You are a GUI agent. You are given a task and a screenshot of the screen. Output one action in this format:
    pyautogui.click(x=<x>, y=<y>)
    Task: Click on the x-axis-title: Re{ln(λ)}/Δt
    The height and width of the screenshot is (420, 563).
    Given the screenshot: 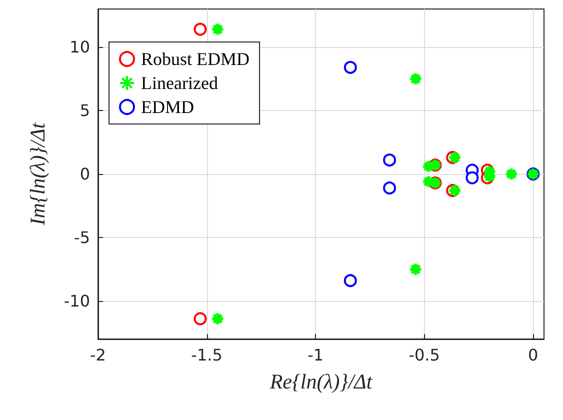 What is the action you would take?
    pyautogui.click(x=321, y=382)
    